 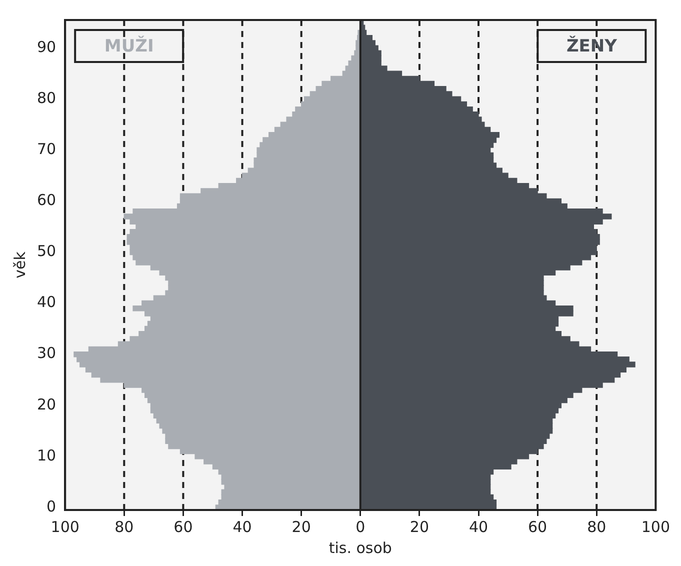 What do you see at coordinates (46, 353) in the screenshot?
I see `y-tick-label: 30` at bounding box center [46, 353].